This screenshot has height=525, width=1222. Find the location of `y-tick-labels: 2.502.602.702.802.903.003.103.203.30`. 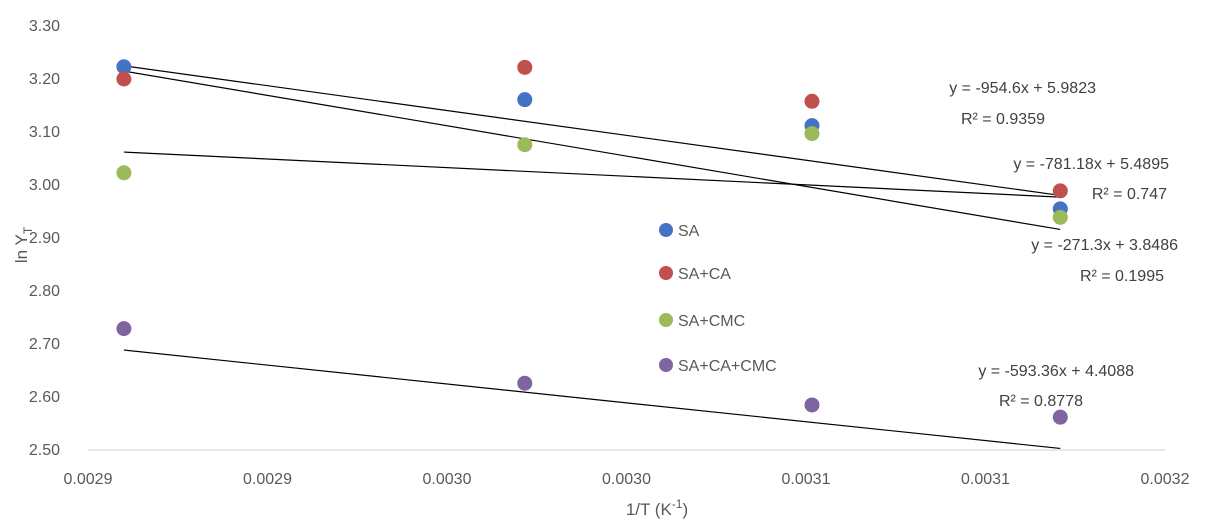

y-tick-labels: 2.502.602.702.802.903.003.103.203.30 is located at coordinates (44, 238).